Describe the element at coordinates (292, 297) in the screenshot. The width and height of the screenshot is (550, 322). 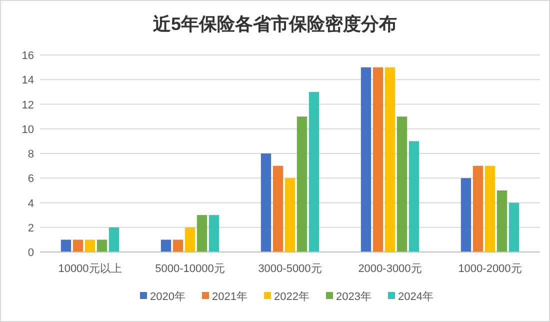
I see `legend-label: 2022年` at that location.